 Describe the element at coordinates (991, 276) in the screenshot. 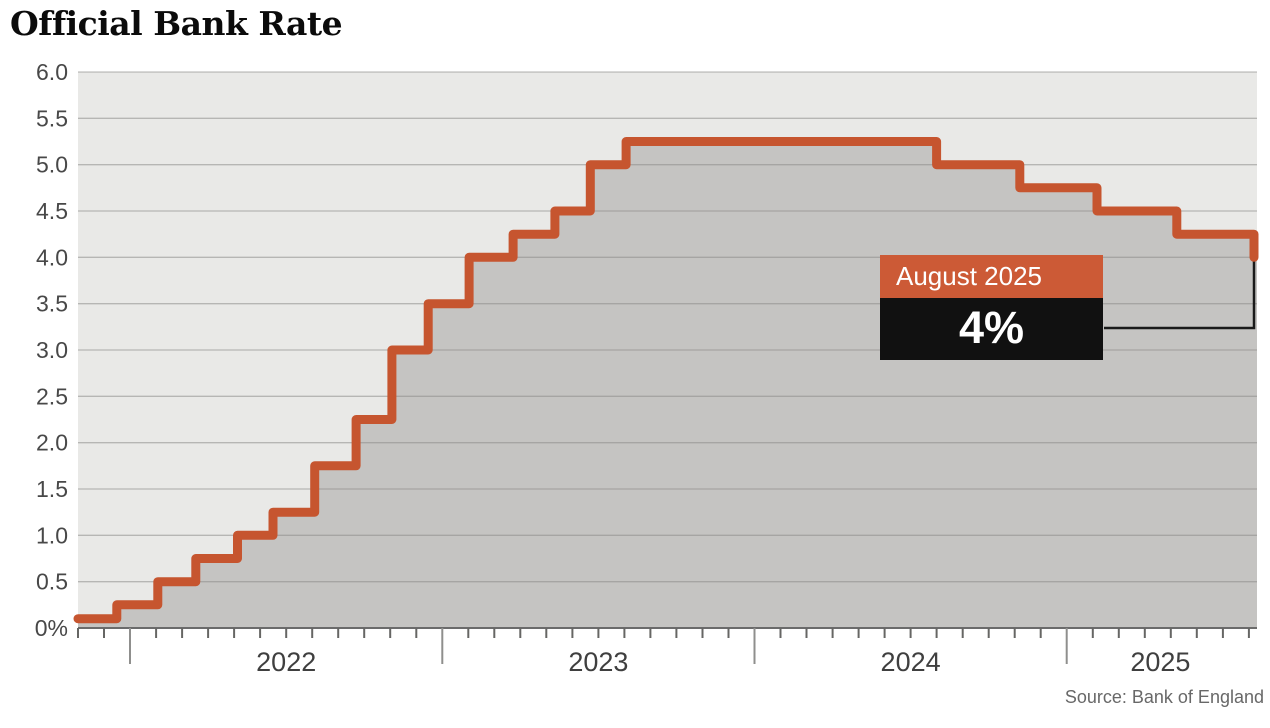

I see `annotation-date-label: August 2025` at that location.